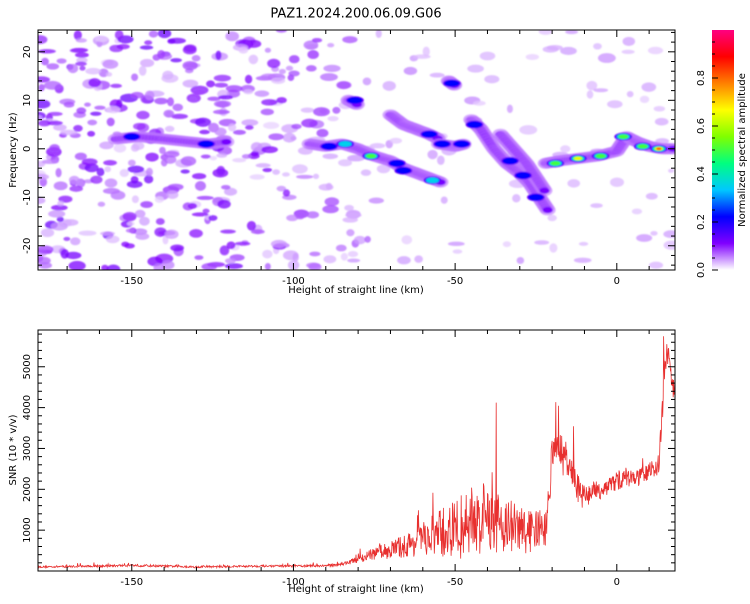  What do you see at coordinates (293, 281) in the screenshot?
I see `spectrogram-x-tick-label: -100` at bounding box center [293, 281].